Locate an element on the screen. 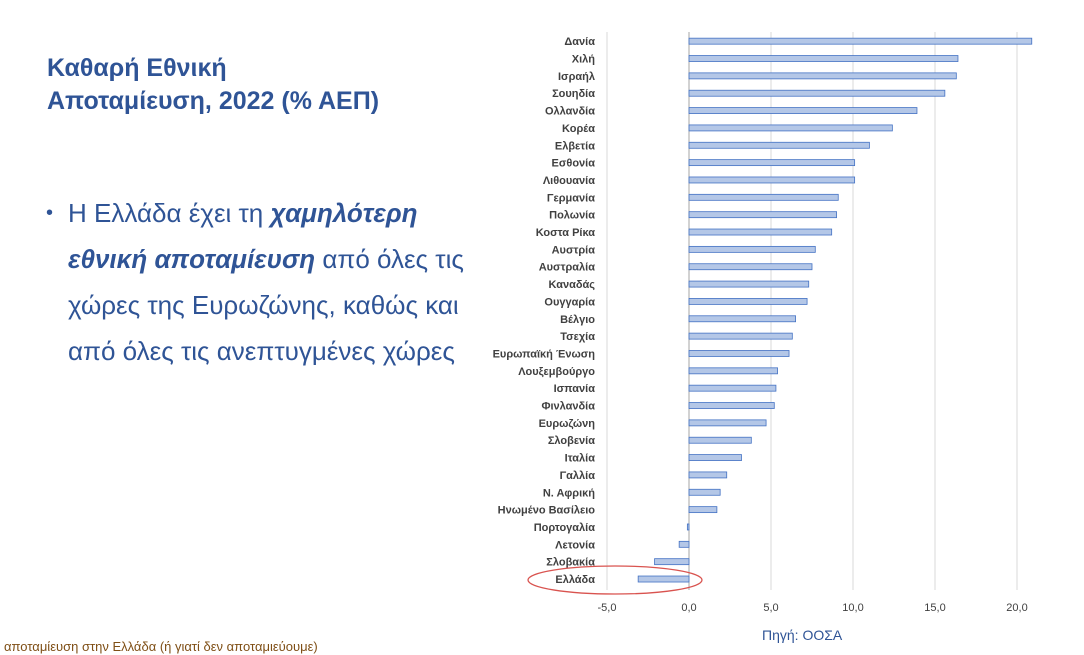  slide-title: Καθαρή Εθνική Αποταμίευση, 2022 (% ΑΕΠ) is located at coordinates (257, 85).